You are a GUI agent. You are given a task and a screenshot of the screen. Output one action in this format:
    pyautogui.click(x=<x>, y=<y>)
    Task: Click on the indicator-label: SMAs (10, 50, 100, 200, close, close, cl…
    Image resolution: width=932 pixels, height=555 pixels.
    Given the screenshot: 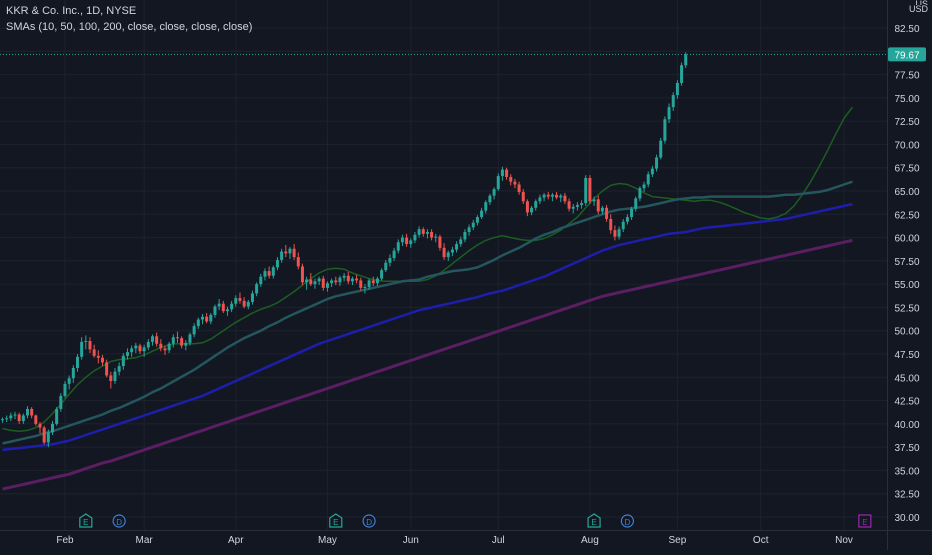 What is the action you would take?
    pyautogui.click(x=129, y=27)
    